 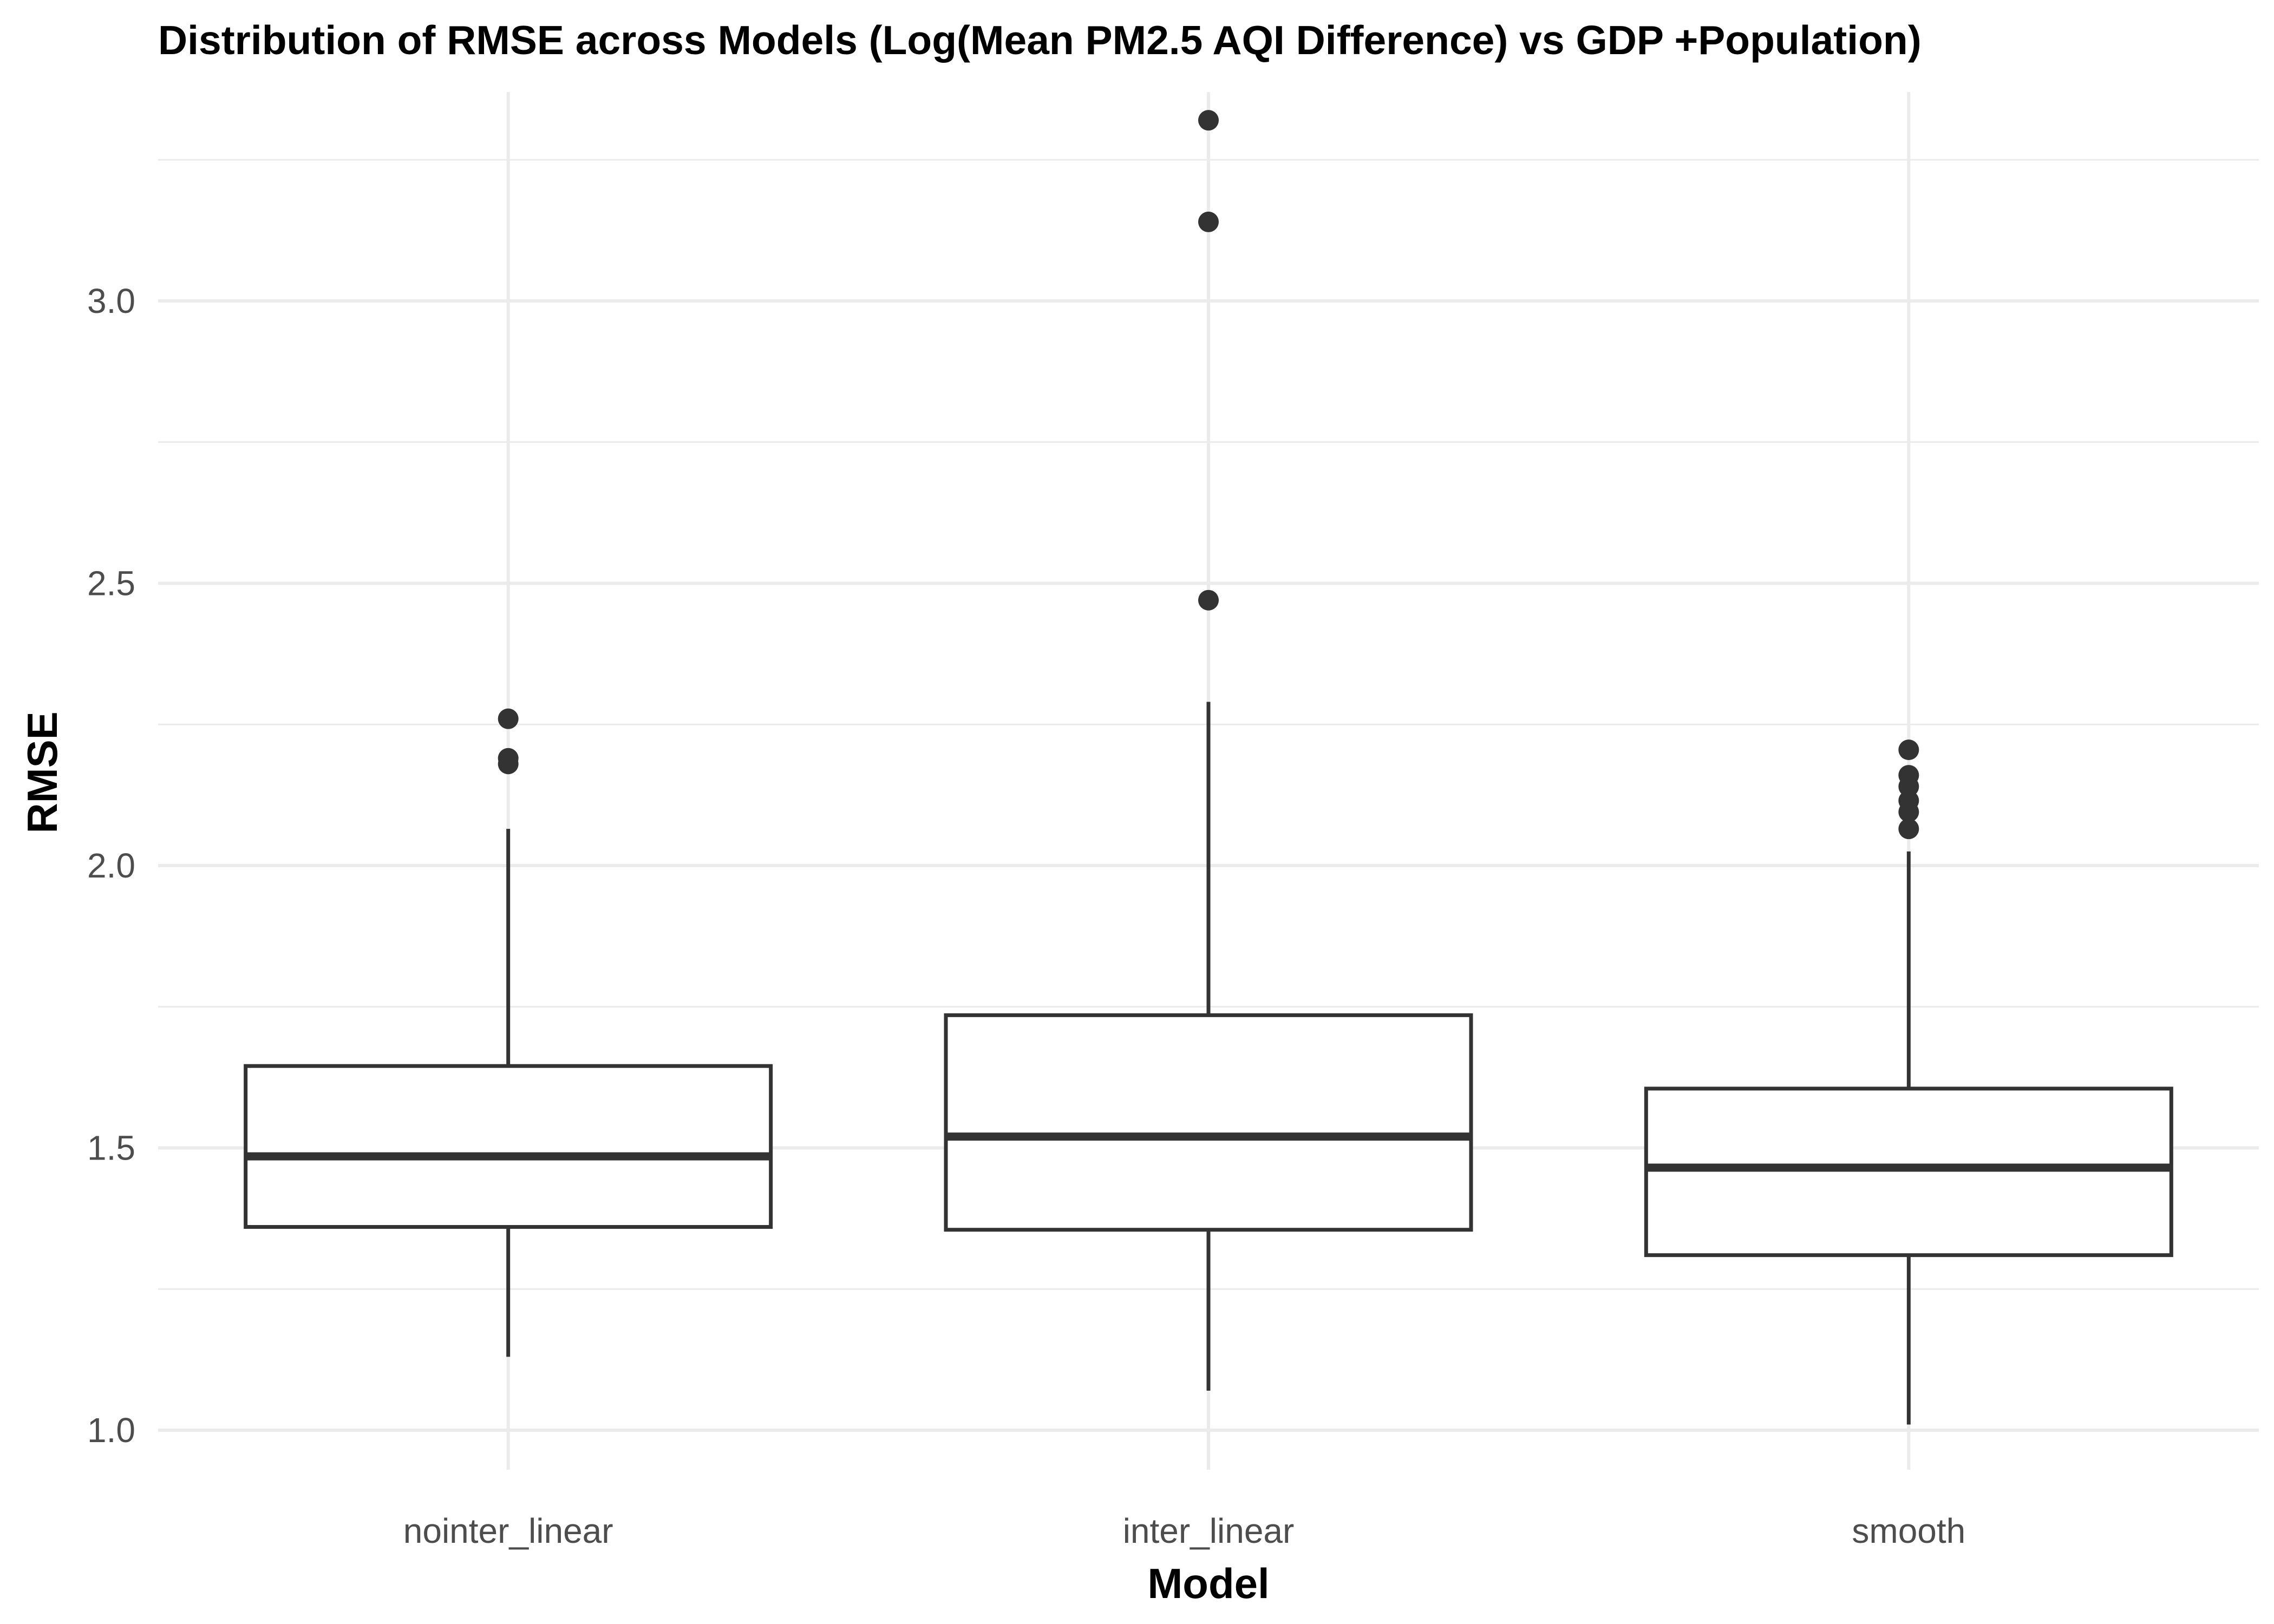 What do you see at coordinates (111, 584) in the screenshot?
I see `y-tick-label: 2.5` at bounding box center [111, 584].